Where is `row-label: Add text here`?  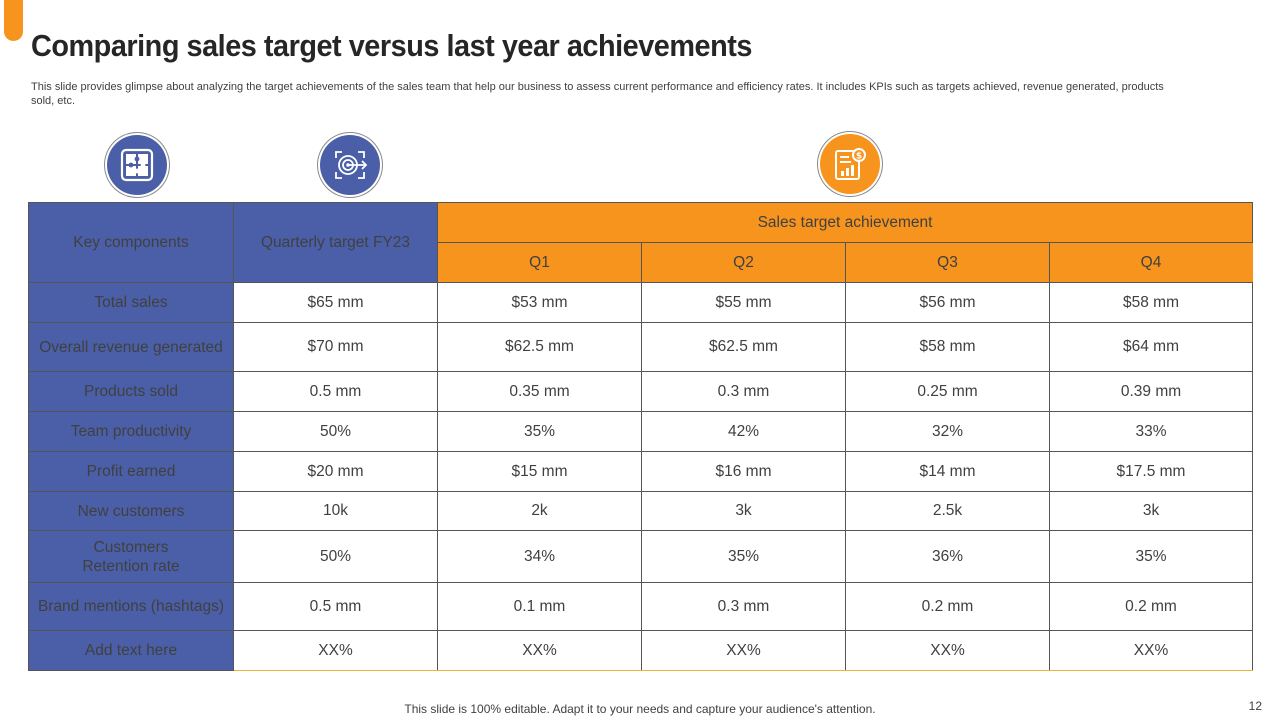 row-label: Add text here is located at coordinates (131, 650).